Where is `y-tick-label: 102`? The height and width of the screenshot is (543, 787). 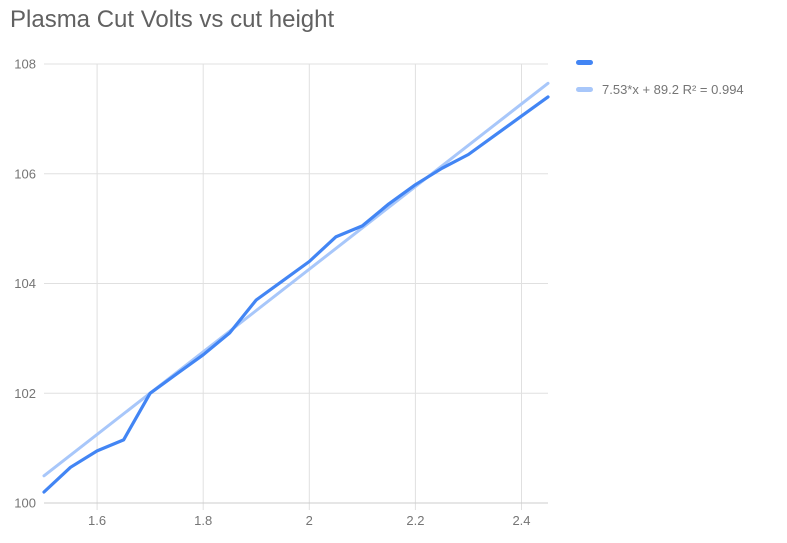 y-tick-label: 102 is located at coordinates (25, 393).